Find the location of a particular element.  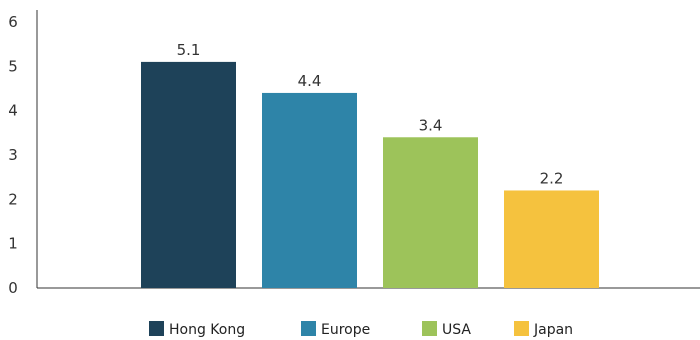

legend-label: Japan is located at coordinates (553, 330).